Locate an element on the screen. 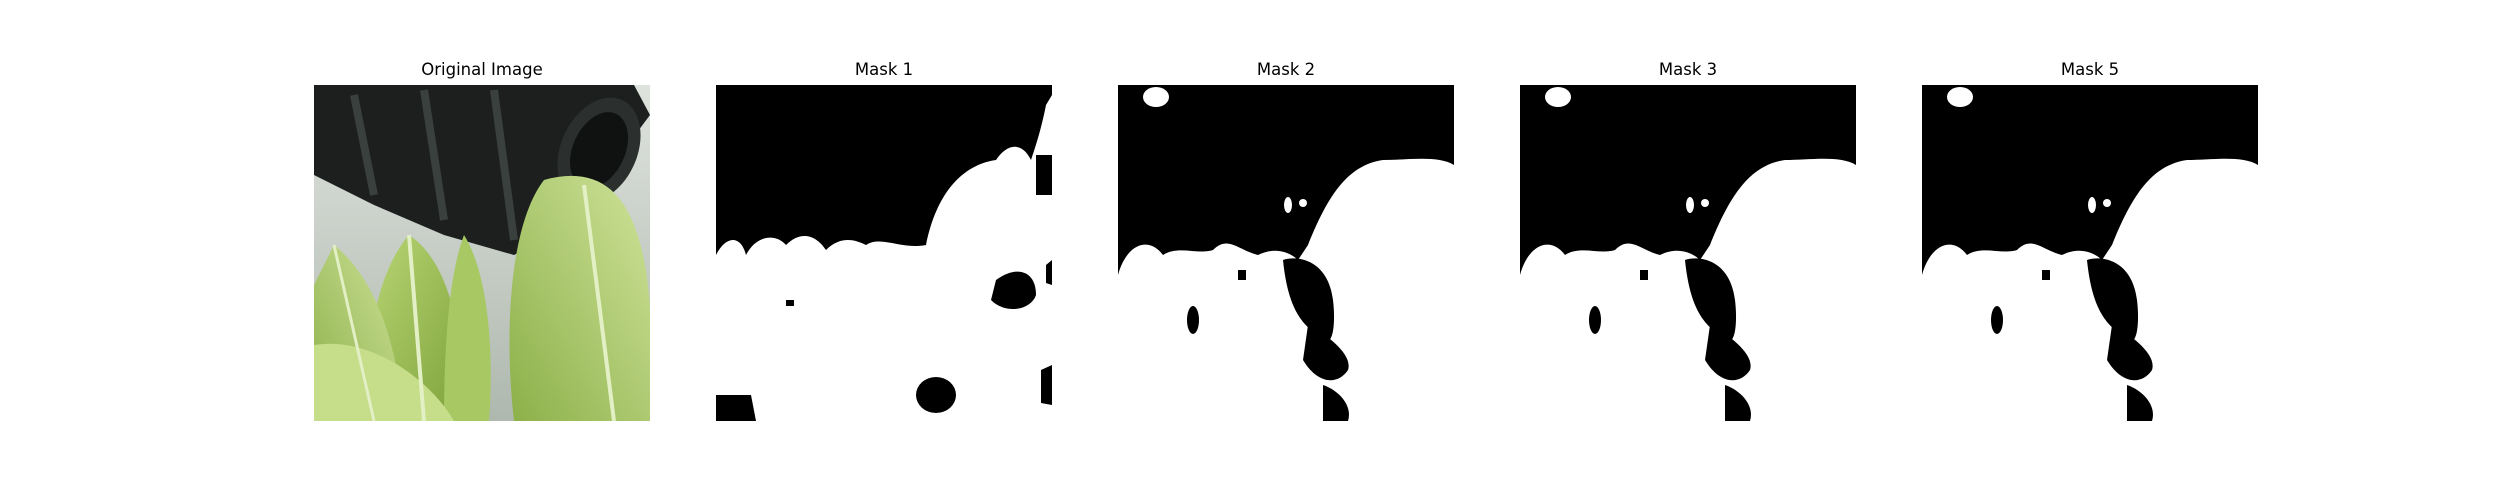 The image size is (2500, 500). mask-2-image is located at coordinates (1286, 253).